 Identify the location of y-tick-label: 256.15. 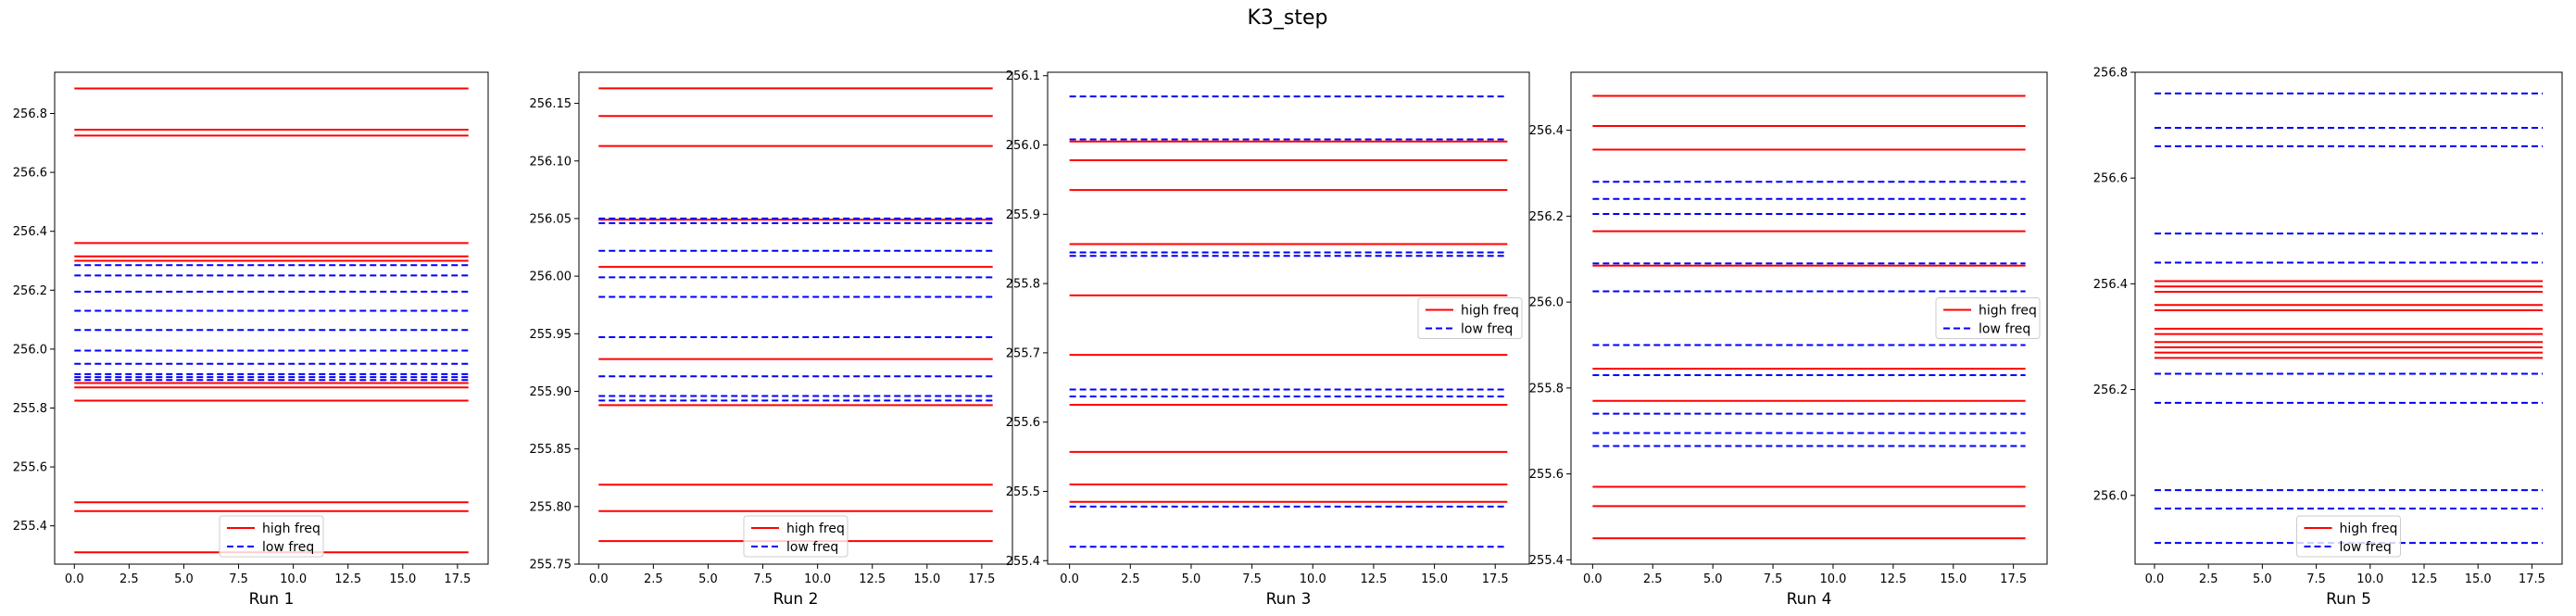
(551, 104).